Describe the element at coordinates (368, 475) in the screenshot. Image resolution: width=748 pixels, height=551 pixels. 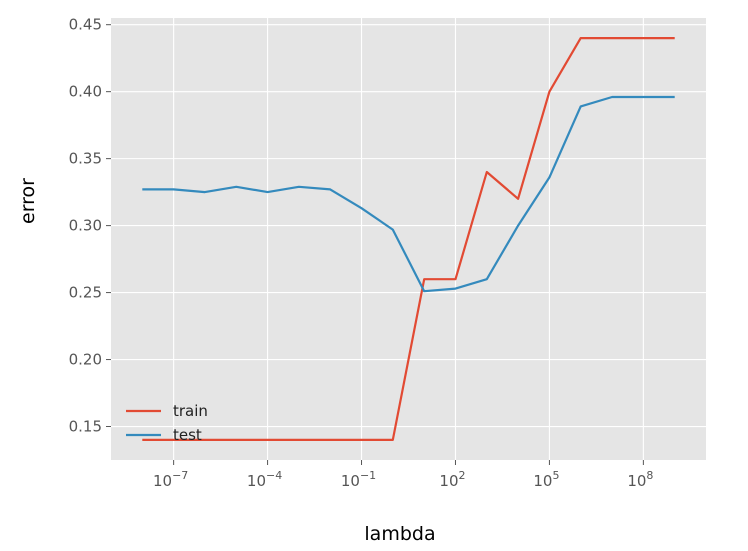
I see `x-tick-exponent: −1` at that location.